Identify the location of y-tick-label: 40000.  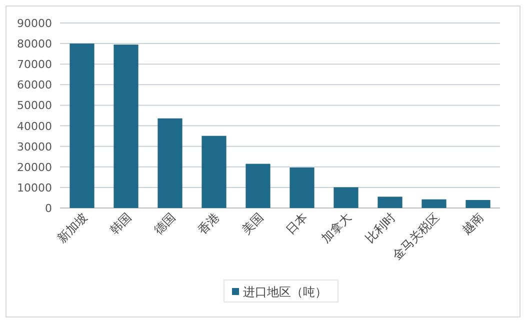
(34, 126).